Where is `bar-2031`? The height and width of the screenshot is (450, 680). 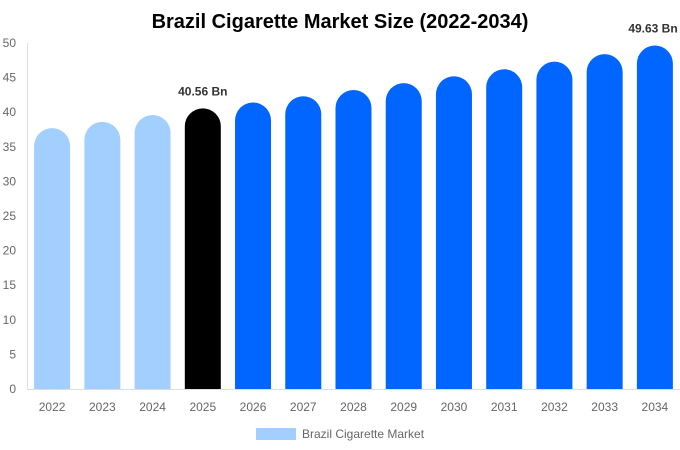
bar-2031 is located at coordinates (504, 229).